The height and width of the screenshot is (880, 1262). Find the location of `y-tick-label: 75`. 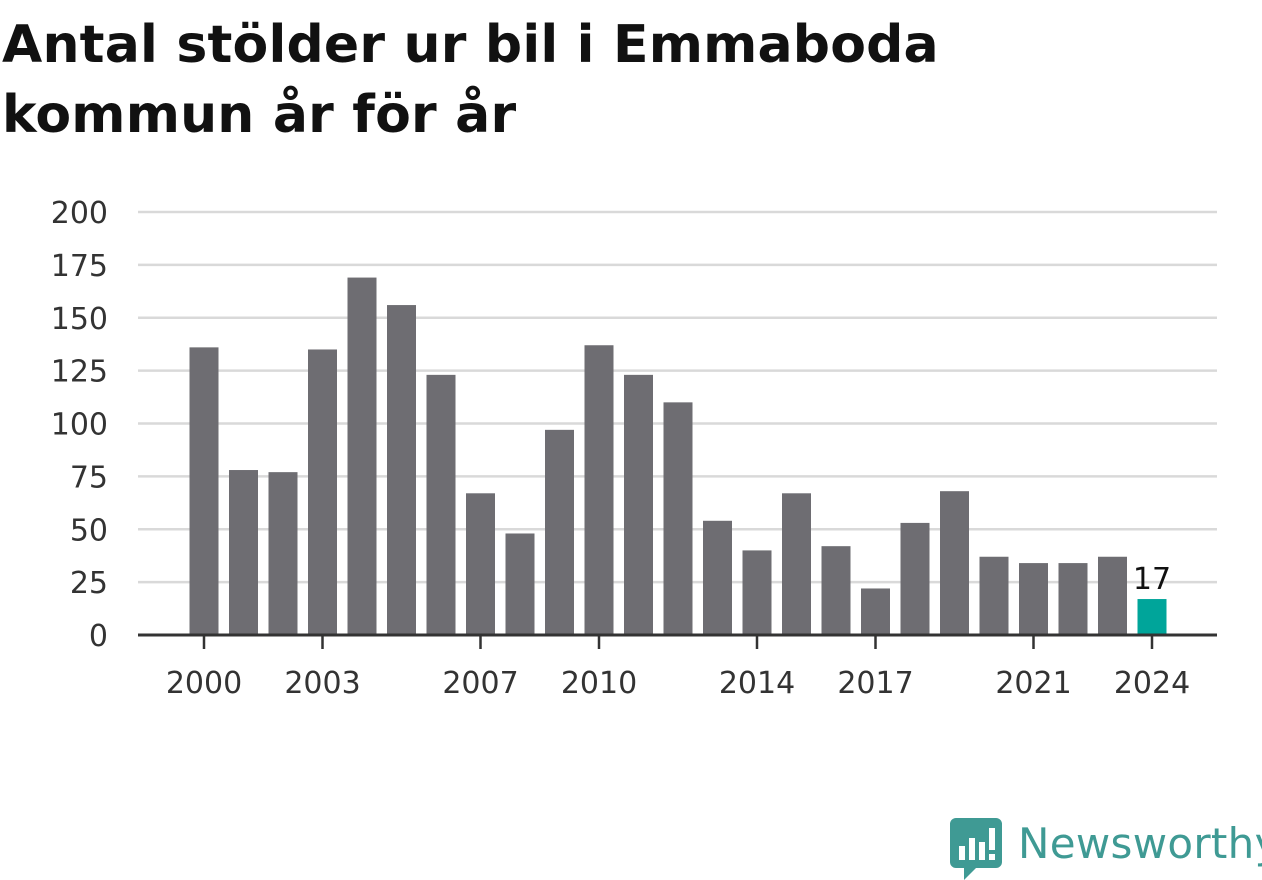

y-tick-label: 75 is located at coordinates (89, 477).